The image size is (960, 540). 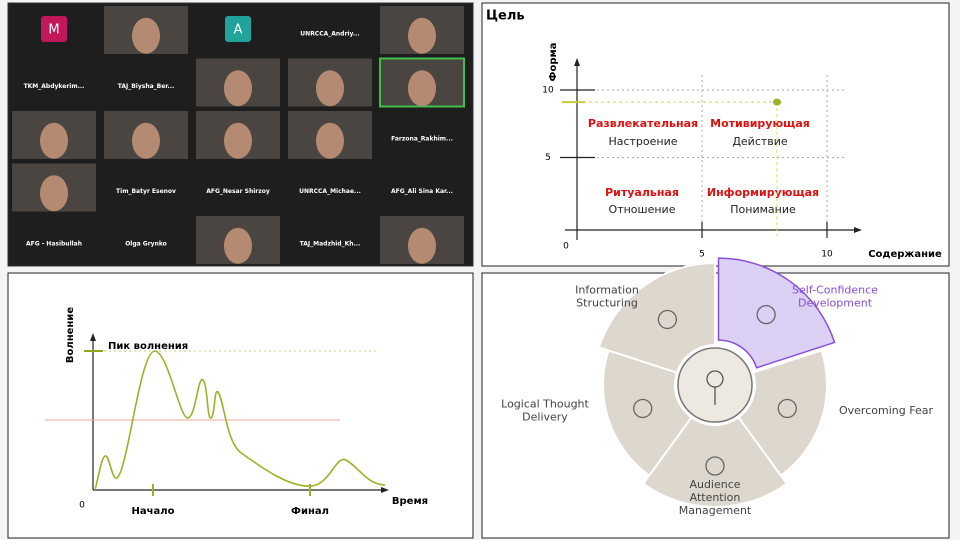 I want to click on x-axis-label: Содержание, so click(x=905, y=254).